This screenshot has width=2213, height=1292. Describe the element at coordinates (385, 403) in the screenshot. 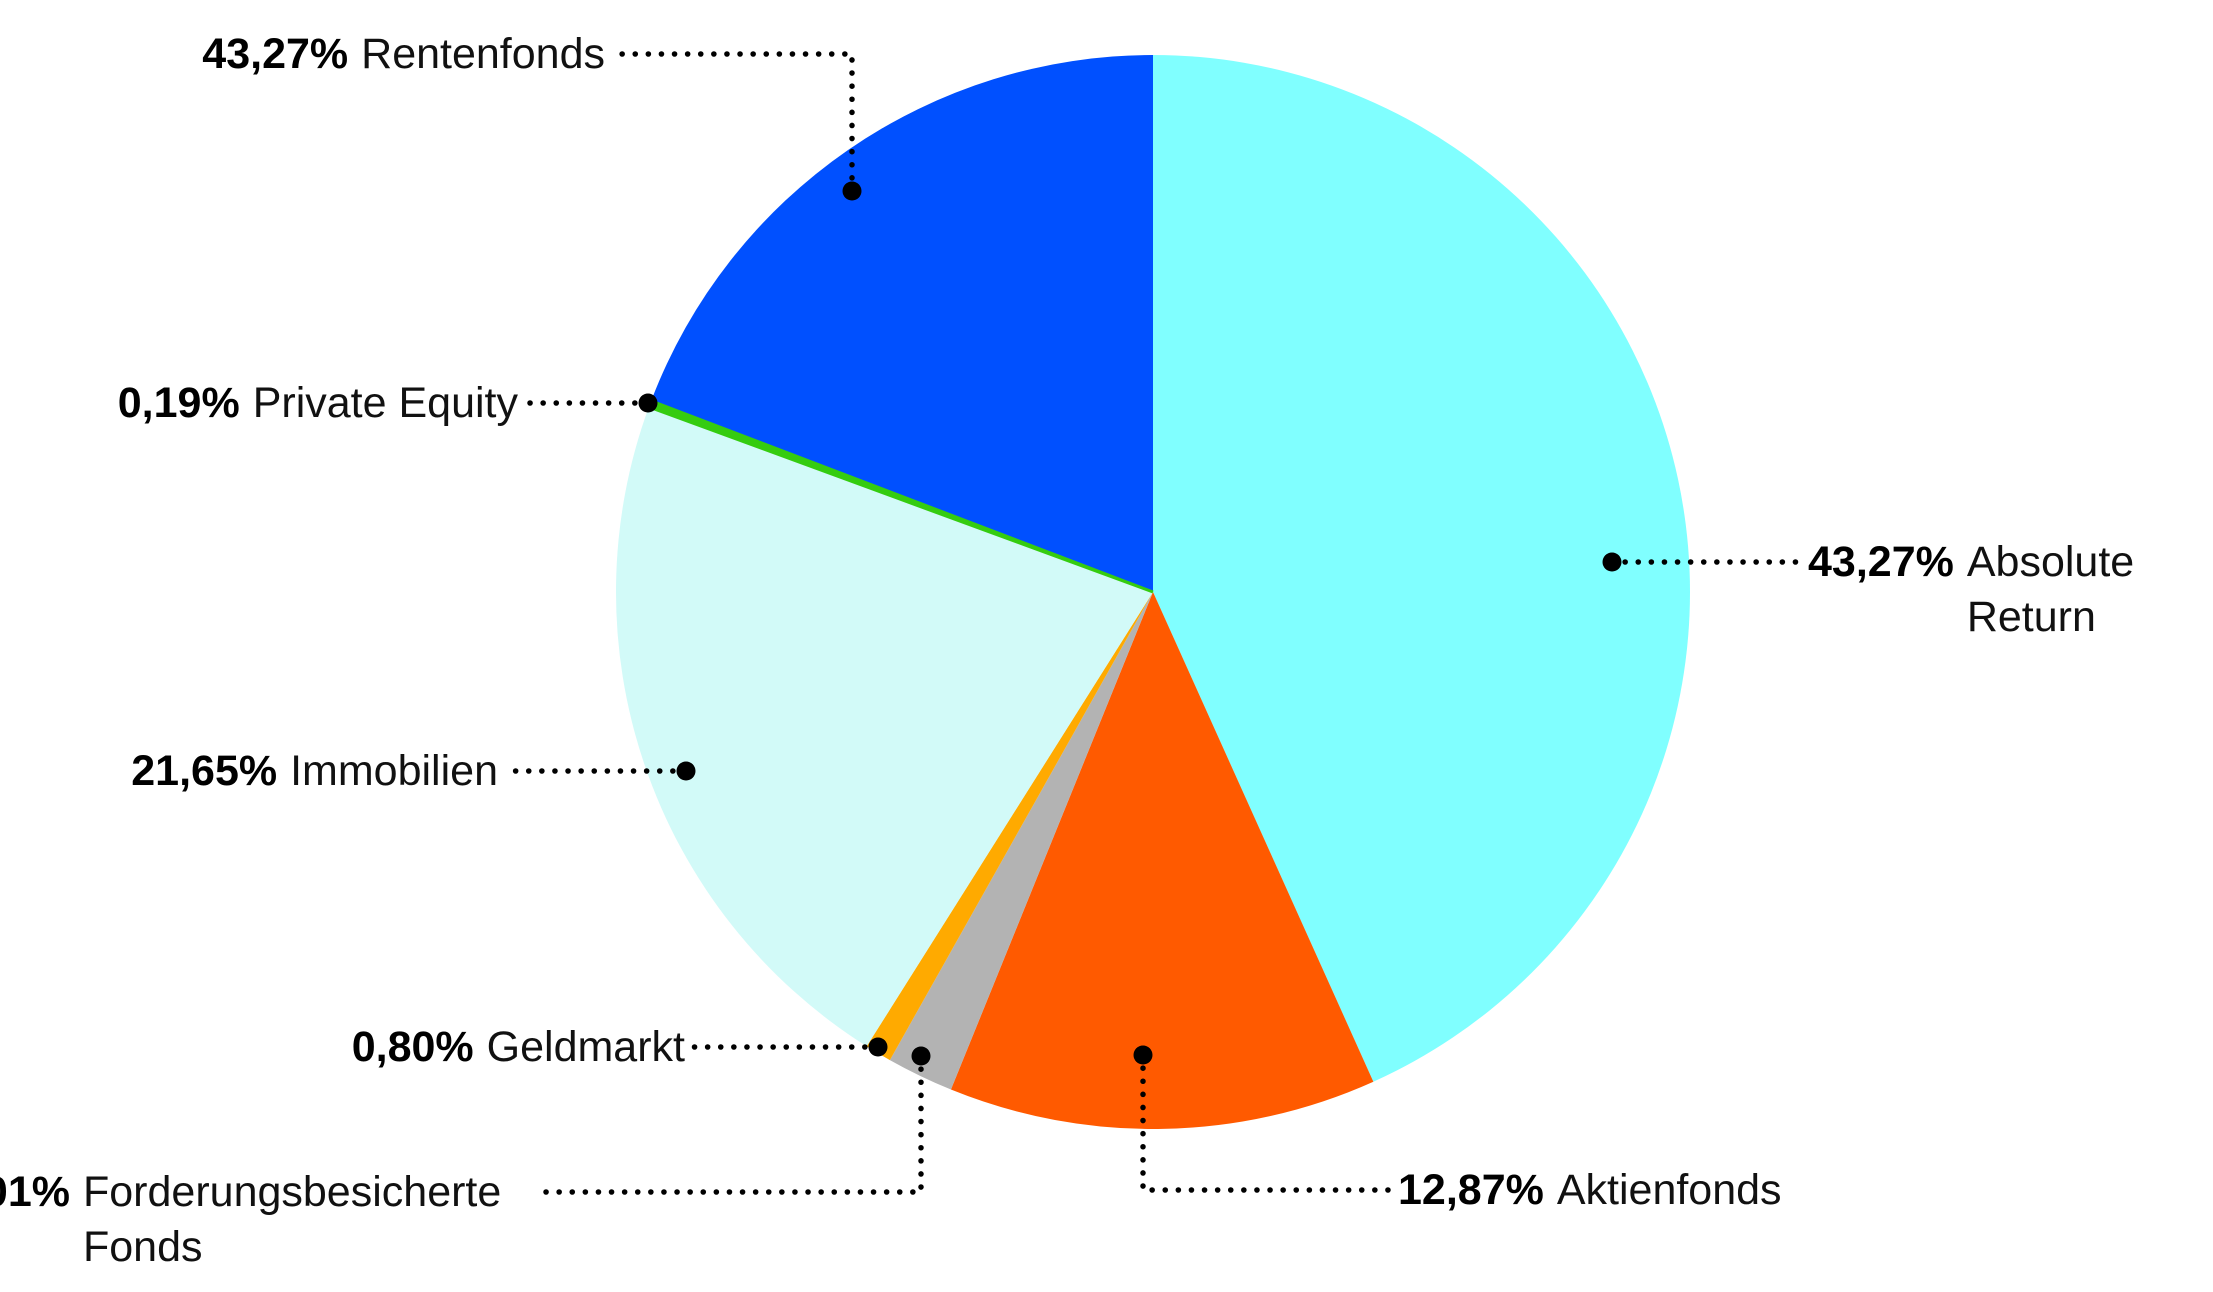

I see `slice-name: Private Equity` at that location.